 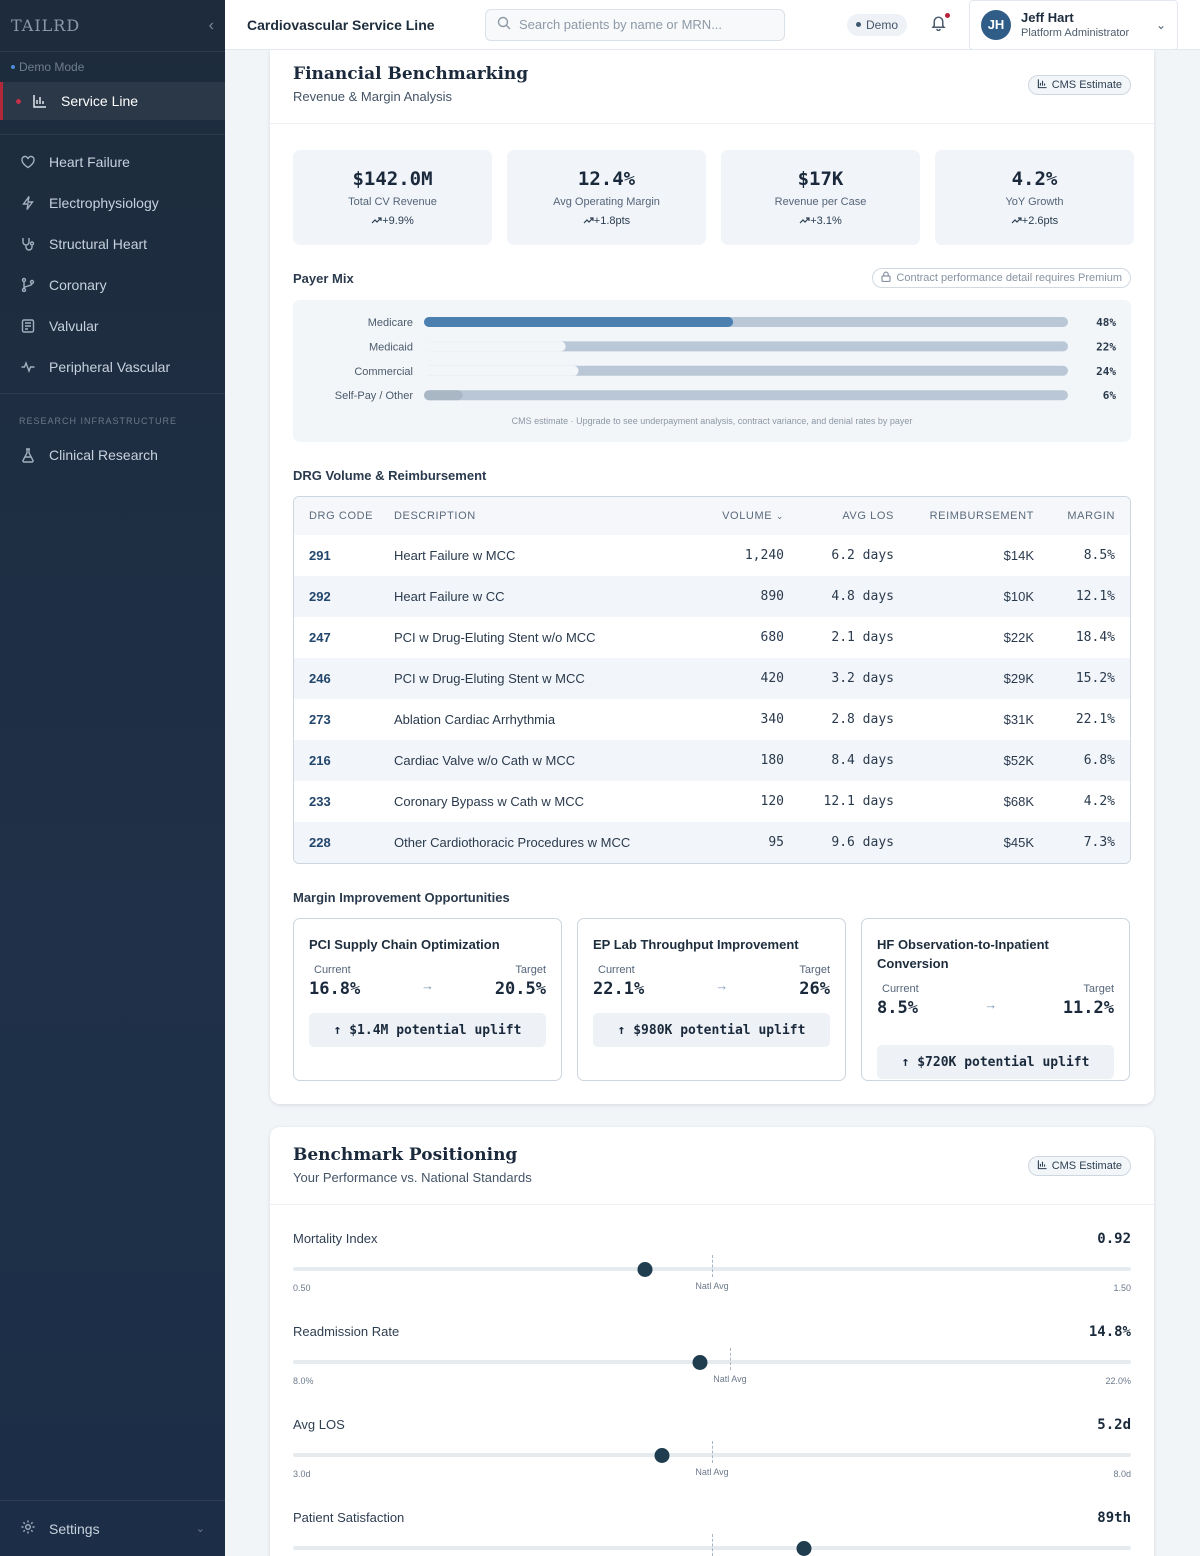 I want to click on app-logo: TAILRD, so click(x=46, y=25).